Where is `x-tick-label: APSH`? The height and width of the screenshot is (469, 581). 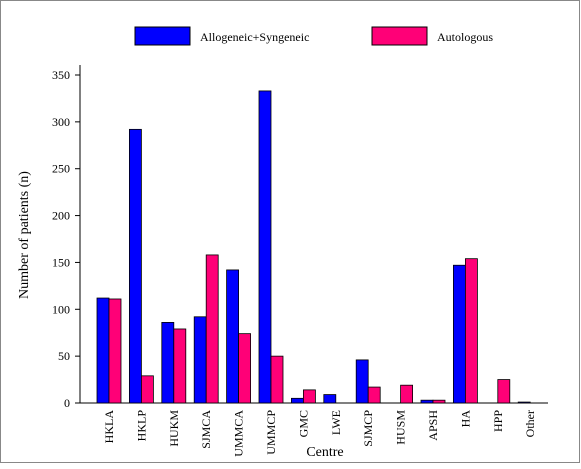
x-tick-label: APSH is located at coordinates (433, 425).